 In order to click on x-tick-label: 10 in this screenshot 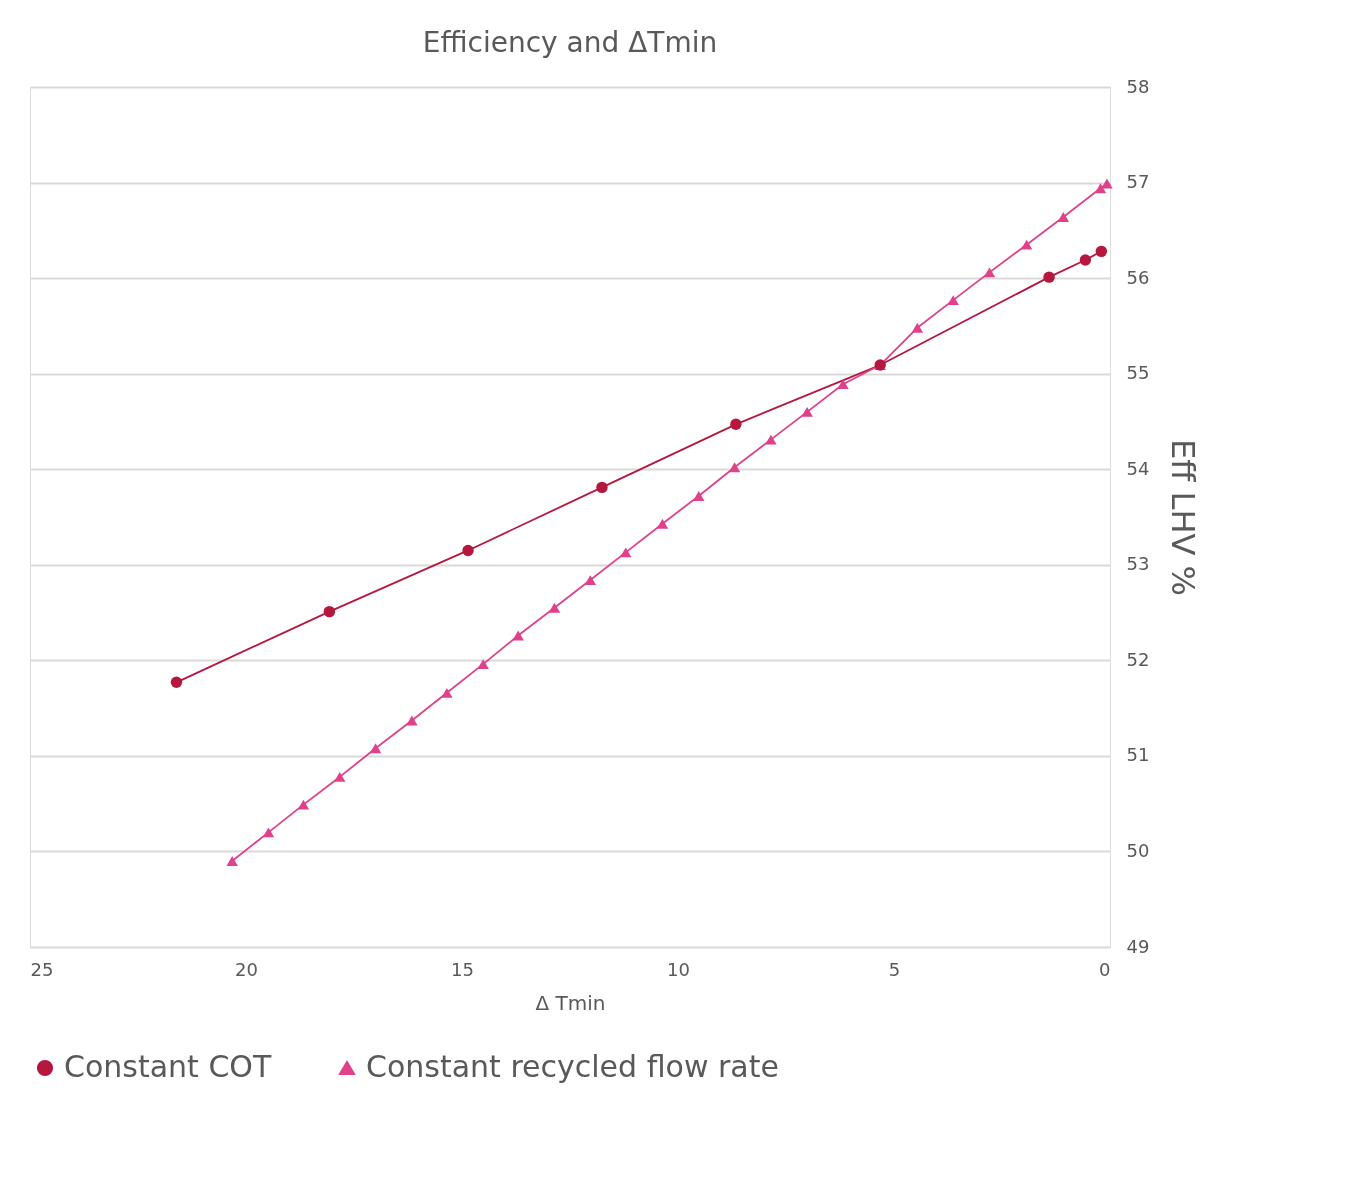, I will do `click(678, 969)`.